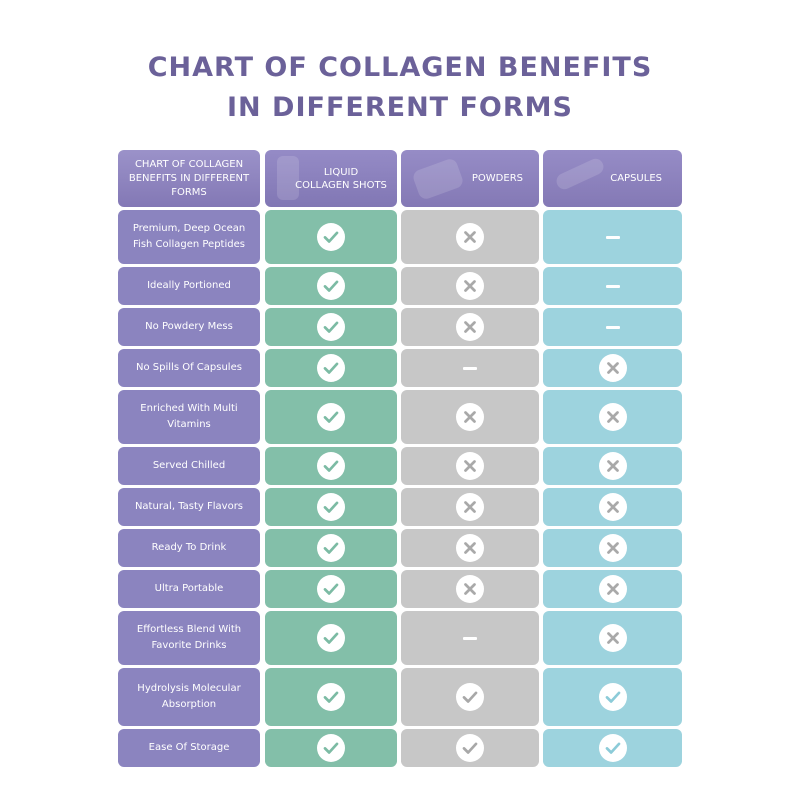 The width and height of the screenshot is (800, 800). What do you see at coordinates (636, 178) in the screenshot?
I see `header-capsules-text: CAPSULES` at bounding box center [636, 178].